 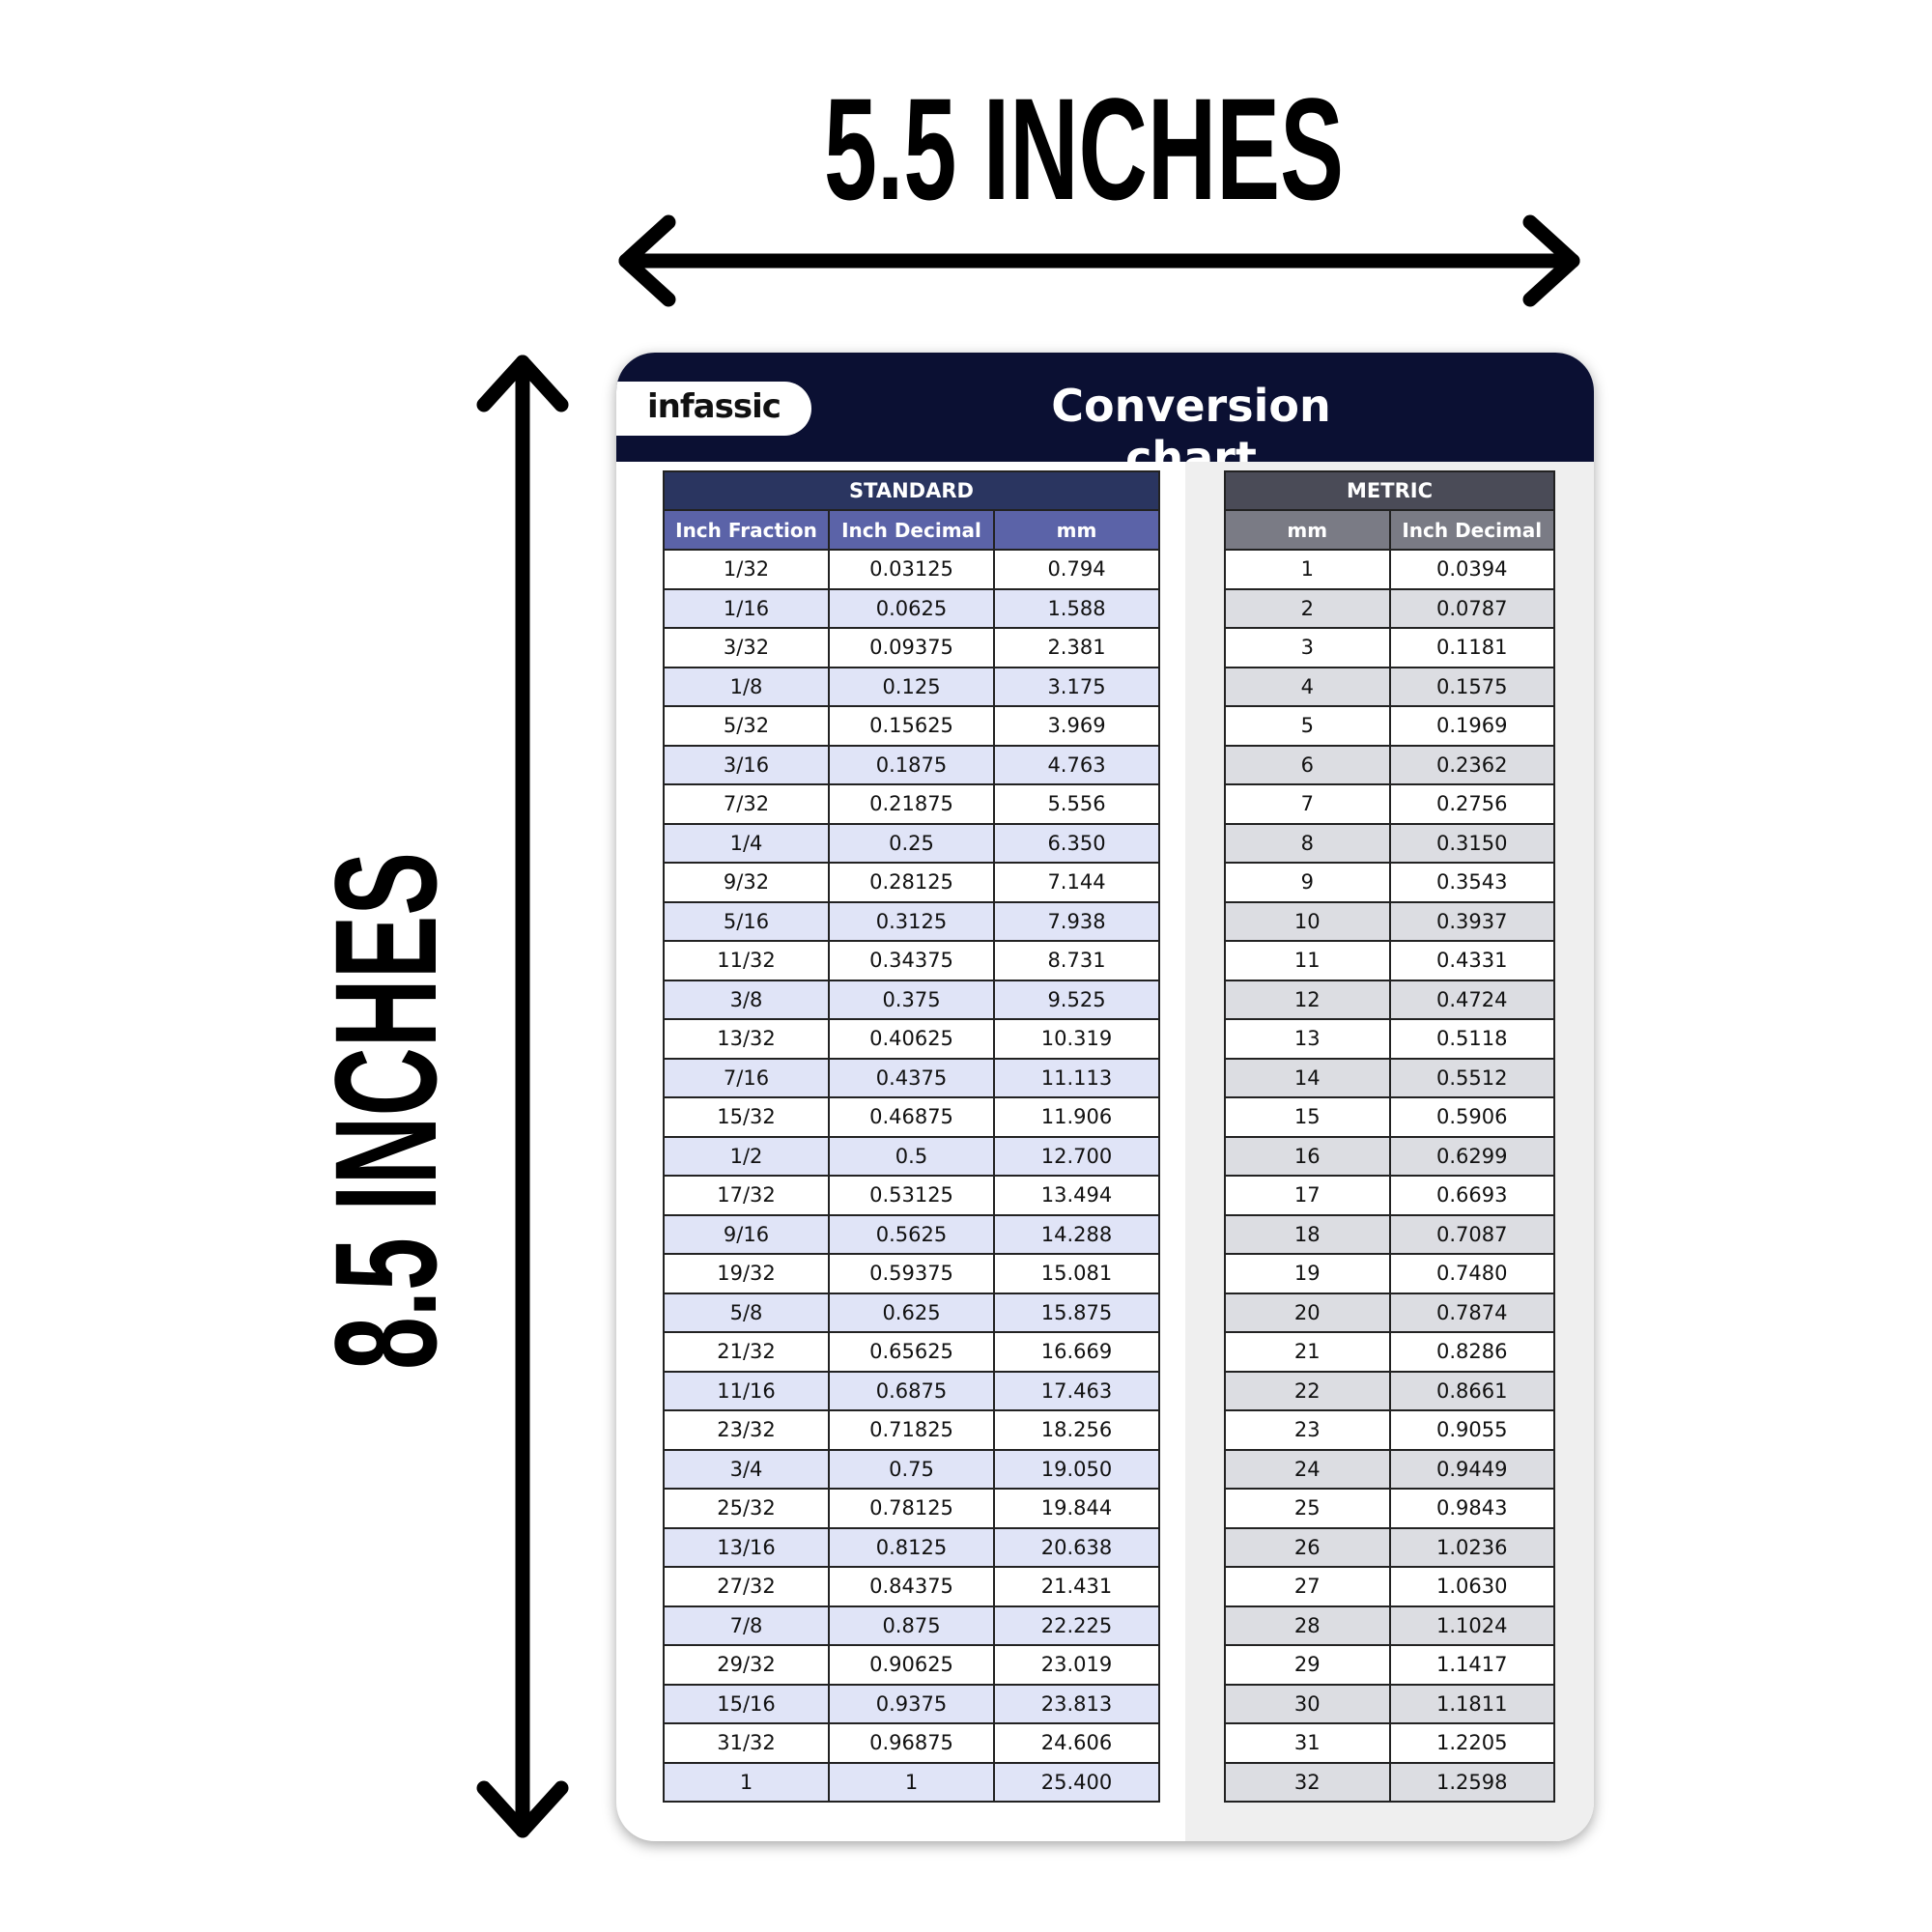 I want to click on table-cell: 32, so click(x=1307, y=1782).